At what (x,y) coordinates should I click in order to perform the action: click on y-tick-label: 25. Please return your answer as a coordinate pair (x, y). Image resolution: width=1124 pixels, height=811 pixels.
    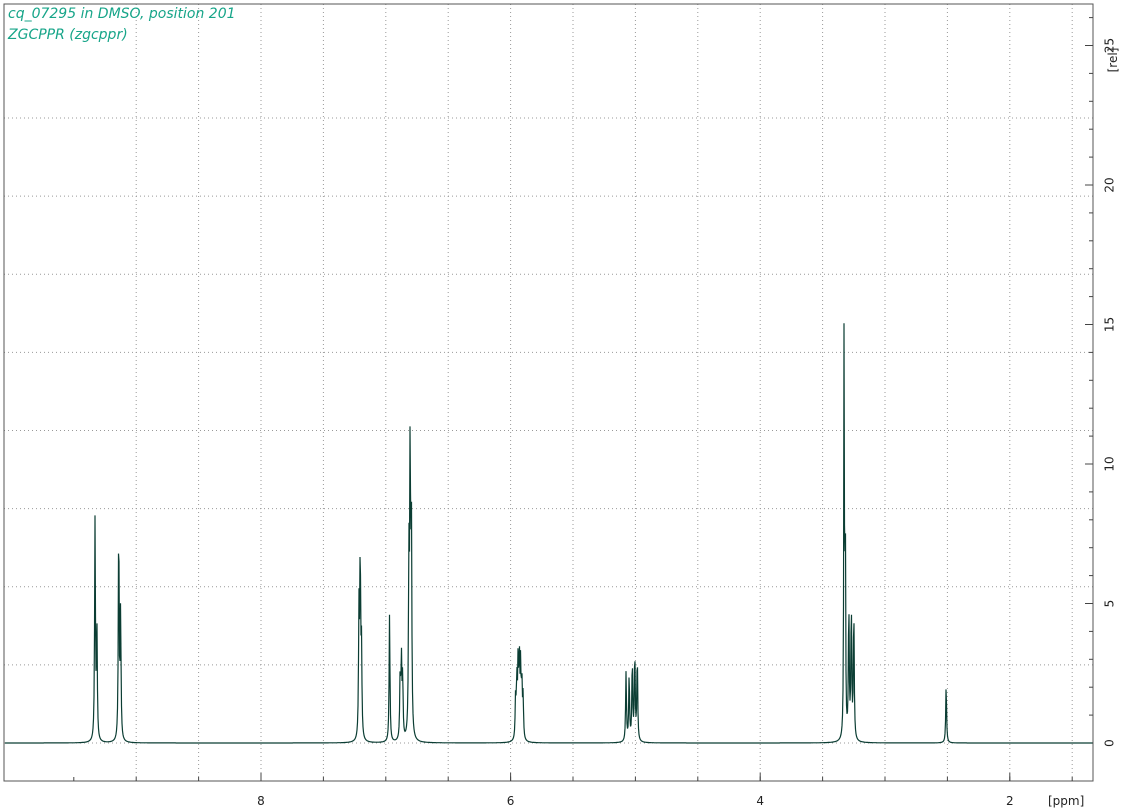
    Looking at the image, I should click on (1110, 45).